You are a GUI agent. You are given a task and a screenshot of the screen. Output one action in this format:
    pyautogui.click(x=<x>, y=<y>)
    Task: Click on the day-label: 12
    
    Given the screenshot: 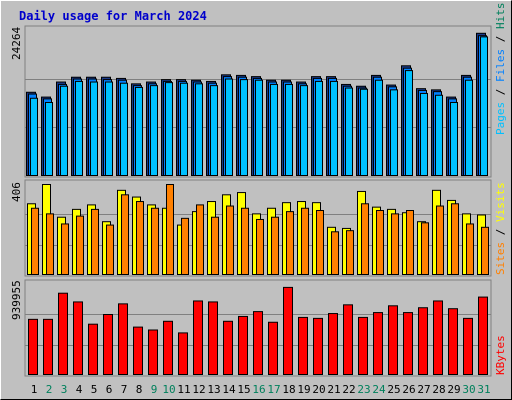 What is the action you would take?
    pyautogui.click(x=198, y=389)
    